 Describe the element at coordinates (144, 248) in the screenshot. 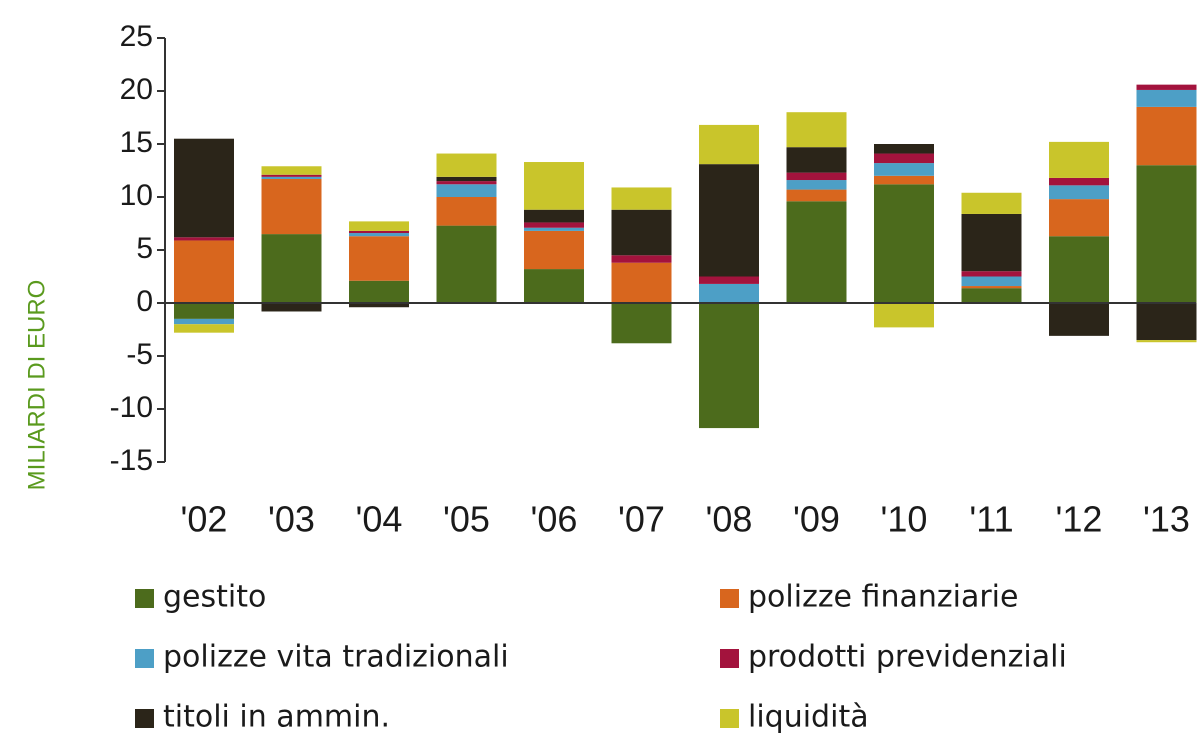

I see `y-tick-label: 5` at that location.